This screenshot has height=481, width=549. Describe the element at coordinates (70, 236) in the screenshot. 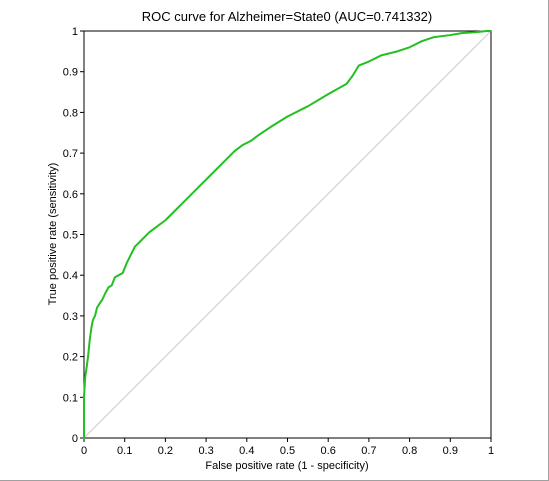

I see `y-tick-label: 0.5` at that location.